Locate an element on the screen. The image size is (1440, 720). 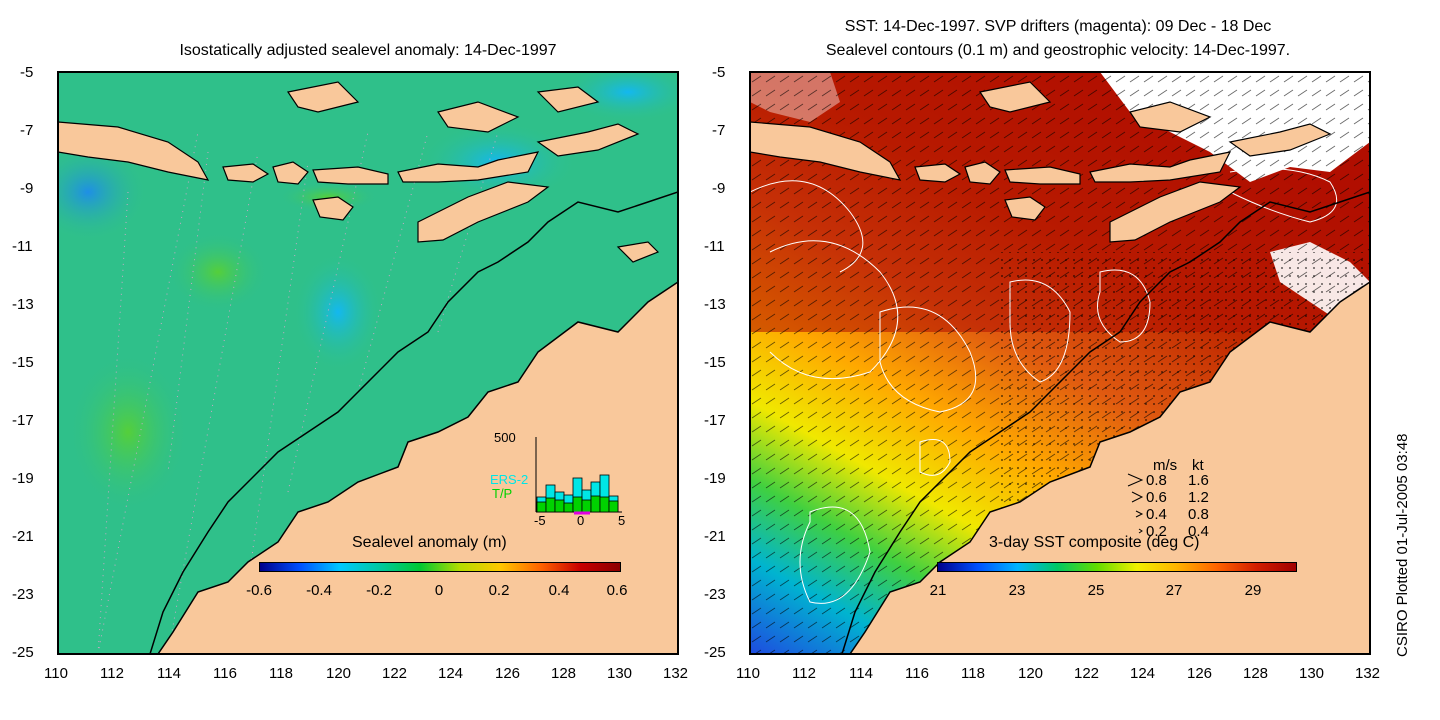
histogram-ymax-label: 500 is located at coordinates (505, 437).